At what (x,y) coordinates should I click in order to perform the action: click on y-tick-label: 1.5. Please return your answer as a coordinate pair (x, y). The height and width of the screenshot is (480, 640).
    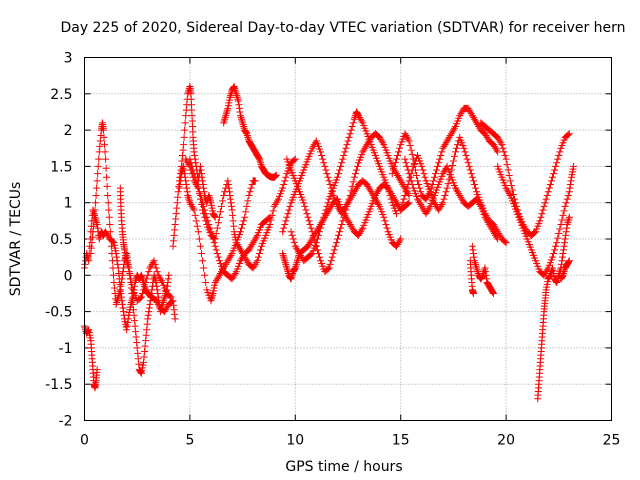
    Looking at the image, I should click on (61, 167).